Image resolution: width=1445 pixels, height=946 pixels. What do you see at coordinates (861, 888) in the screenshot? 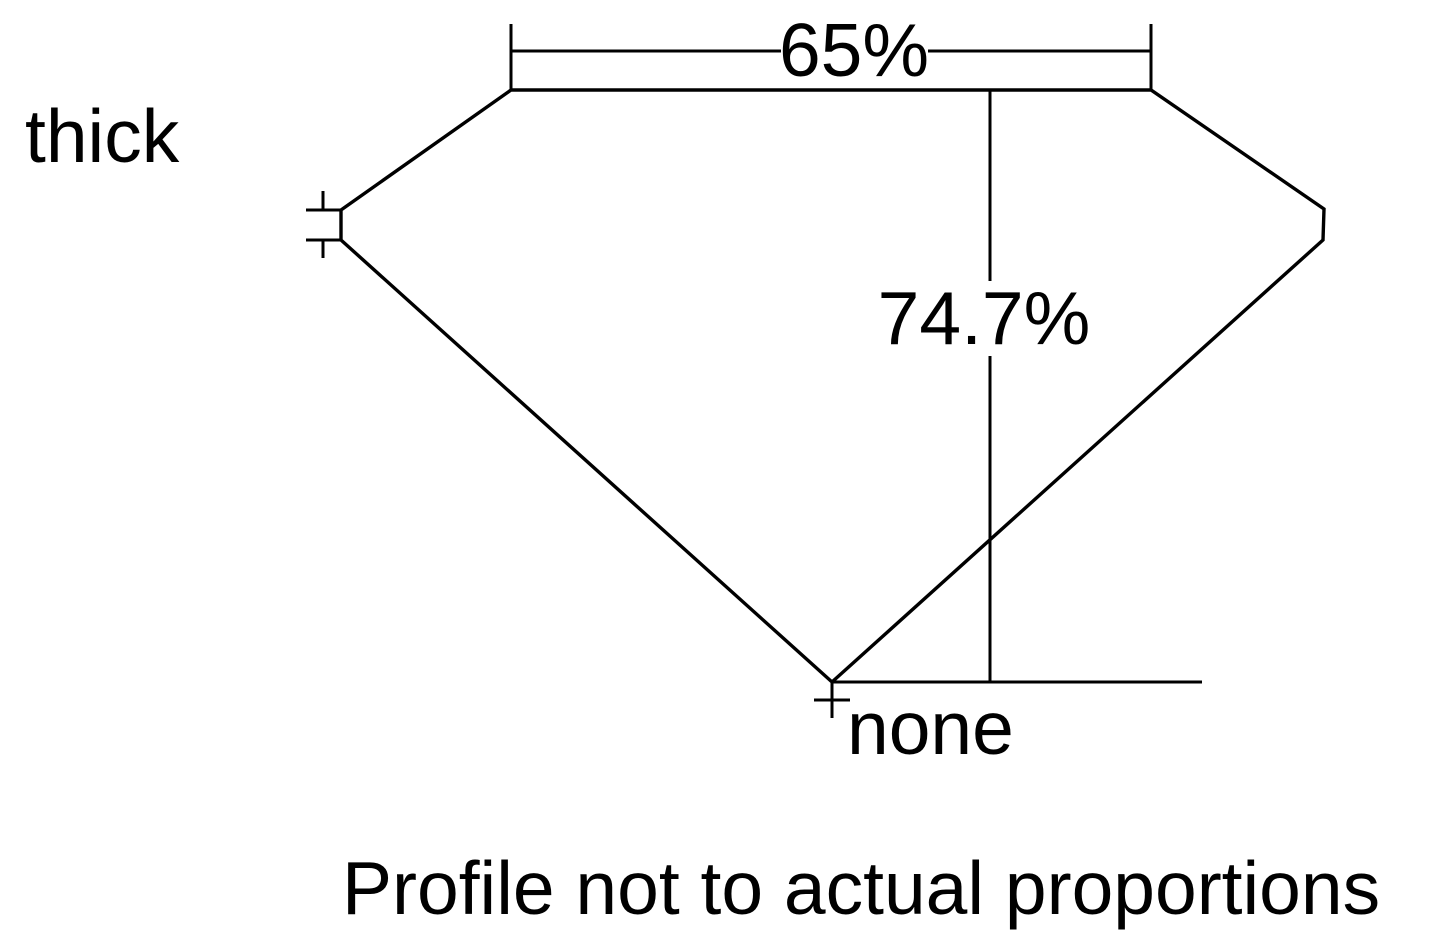
I see `proportions-caption: Profile not to actual proportions` at bounding box center [861, 888].